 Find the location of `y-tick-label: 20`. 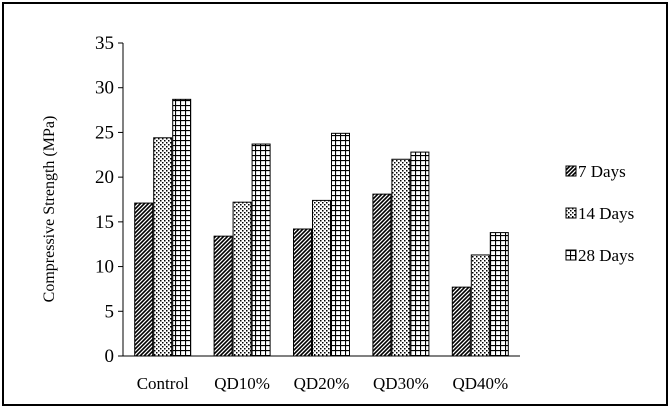

y-tick-label: 20 is located at coordinates (104, 177).